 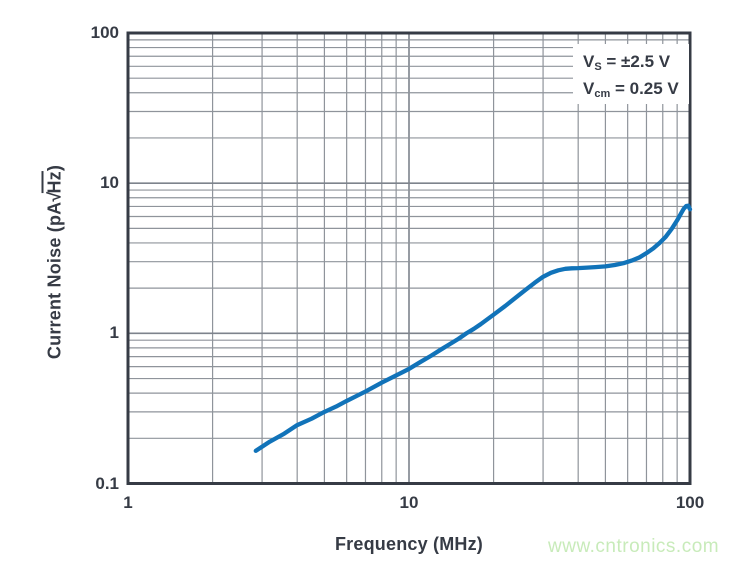 I want to click on v-value: = ±2.5 V, so click(x=636, y=61).